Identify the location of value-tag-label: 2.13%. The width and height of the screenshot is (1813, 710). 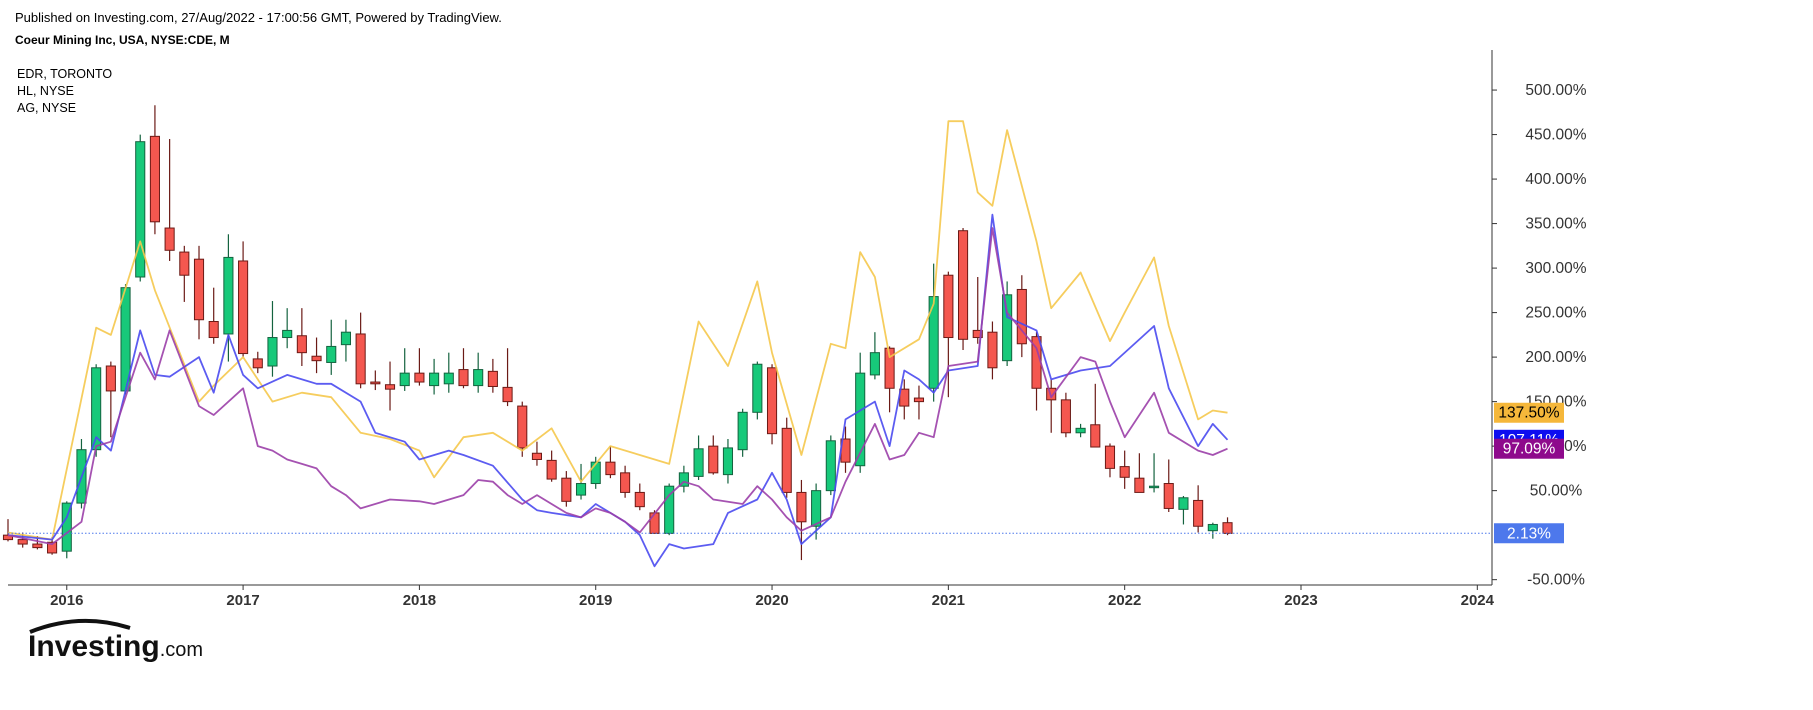
(1529, 533).